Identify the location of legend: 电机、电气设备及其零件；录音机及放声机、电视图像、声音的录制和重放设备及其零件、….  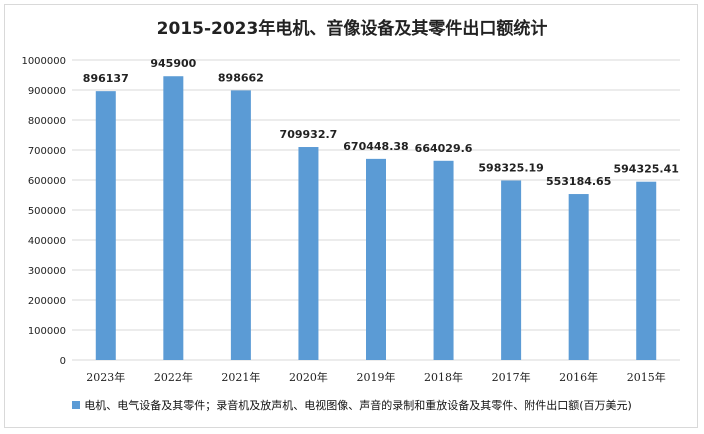
(352, 405).